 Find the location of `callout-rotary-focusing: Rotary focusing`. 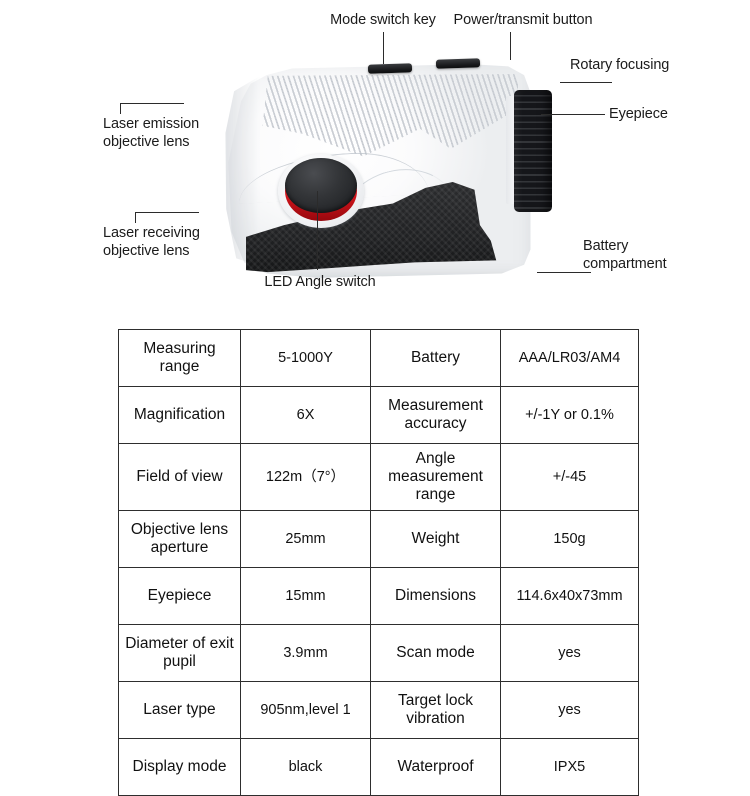

callout-rotary-focusing: Rotary focusing is located at coordinates (620, 65).